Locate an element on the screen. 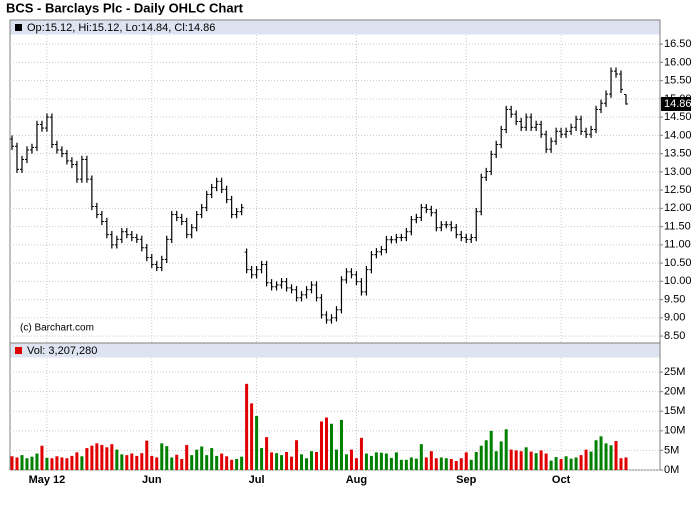 This screenshot has height=512, width=700. x-tick-label: May 12 is located at coordinates (47, 480).